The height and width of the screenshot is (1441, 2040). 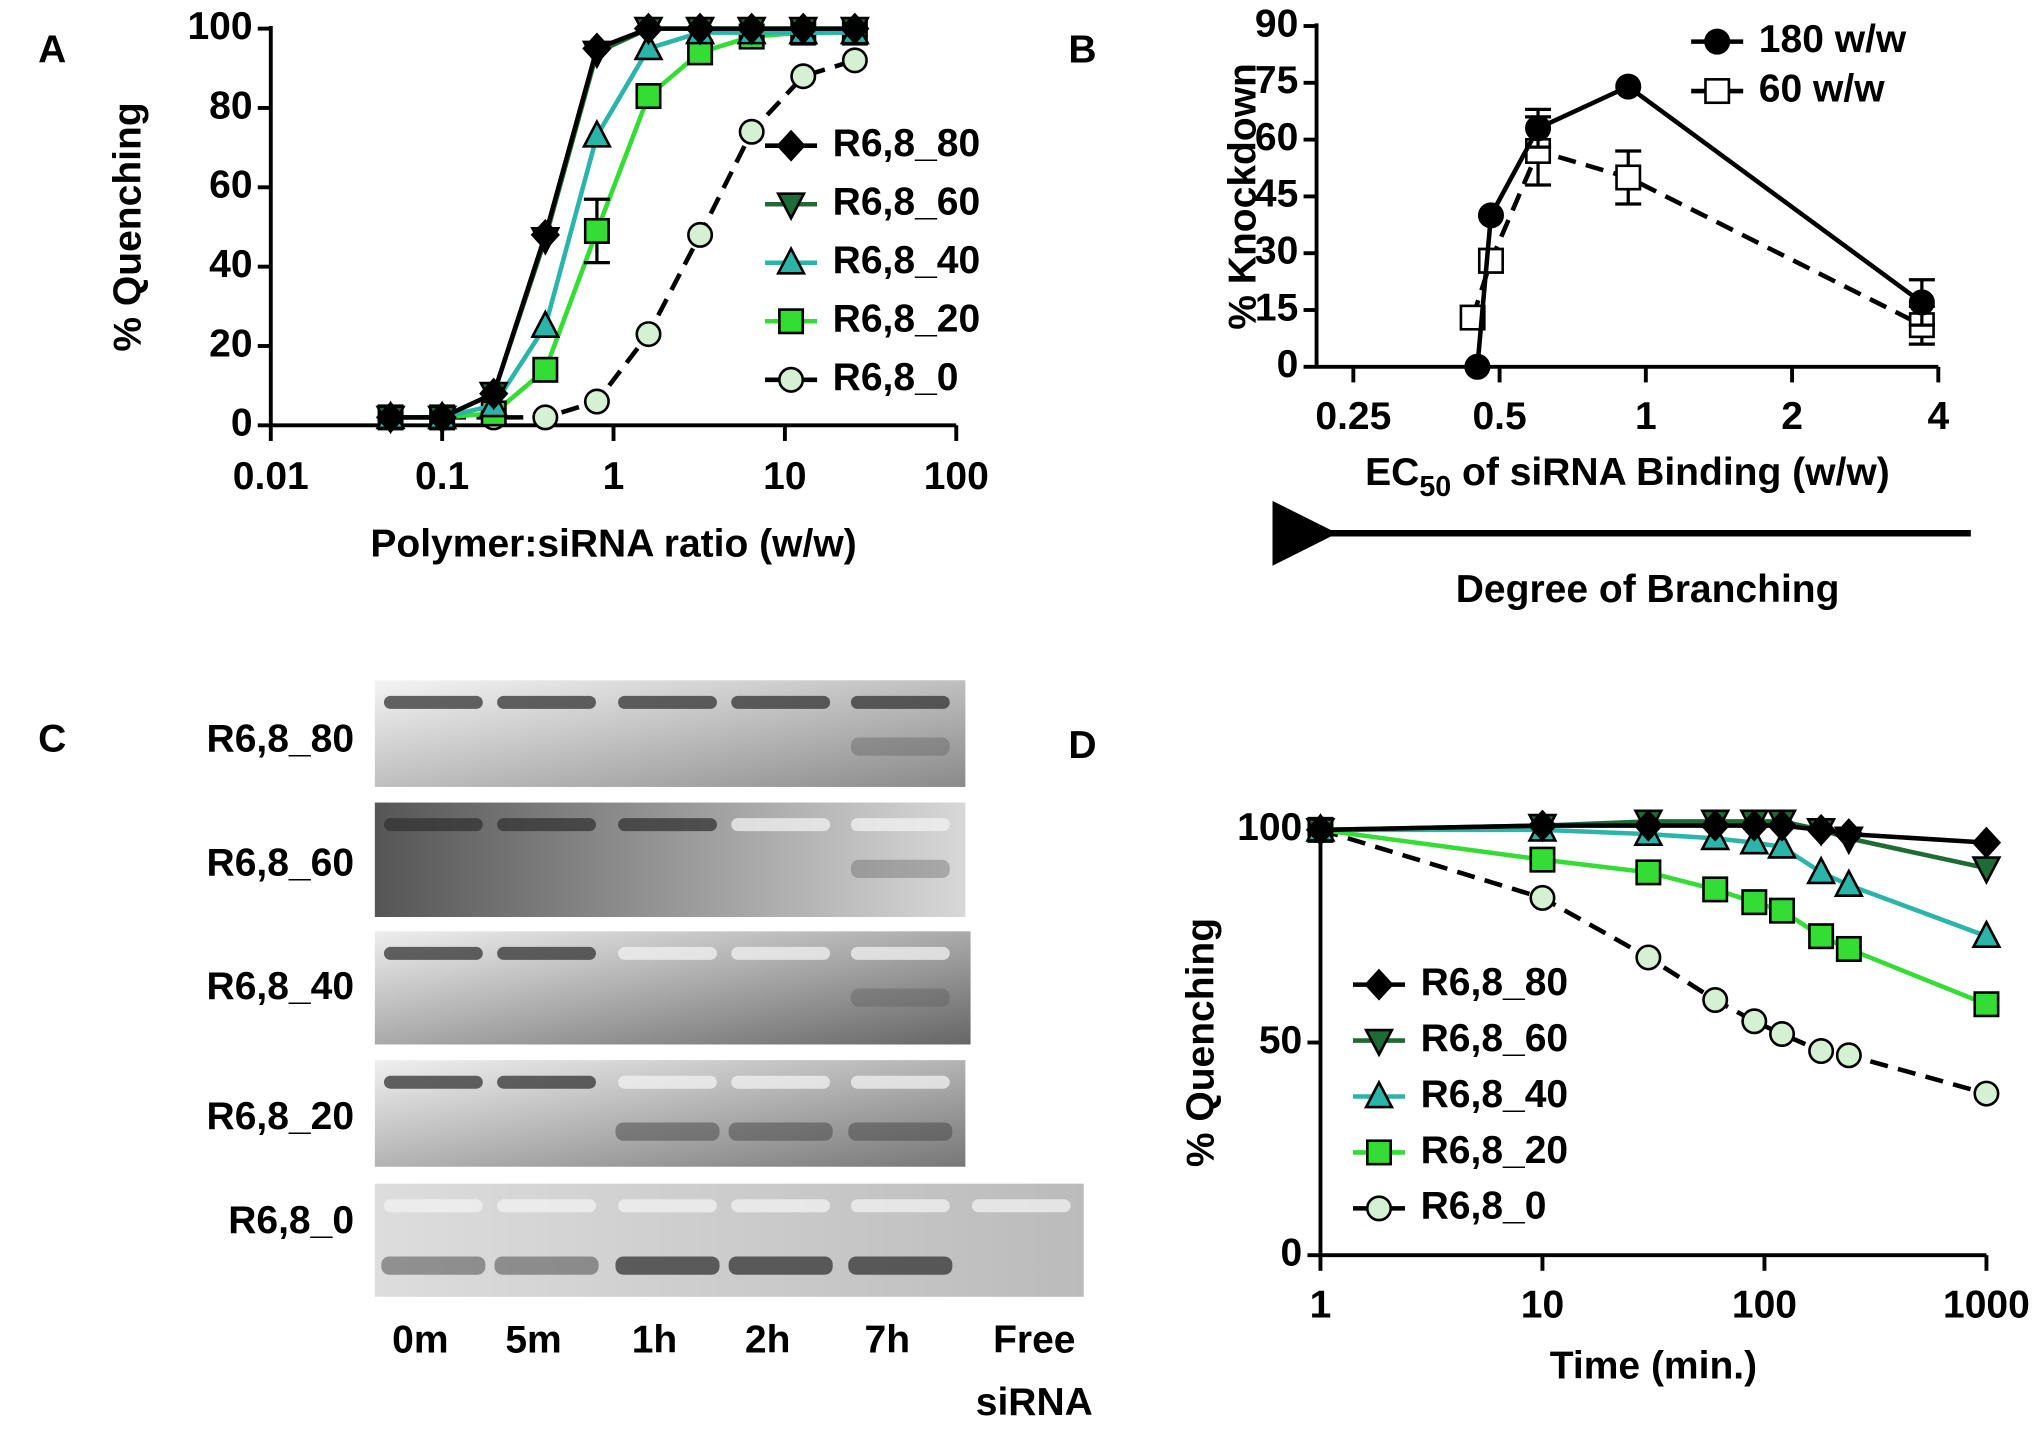 What do you see at coordinates (1034, 1402) in the screenshot?
I see `gel-lane-label: siRNA` at bounding box center [1034, 1402].